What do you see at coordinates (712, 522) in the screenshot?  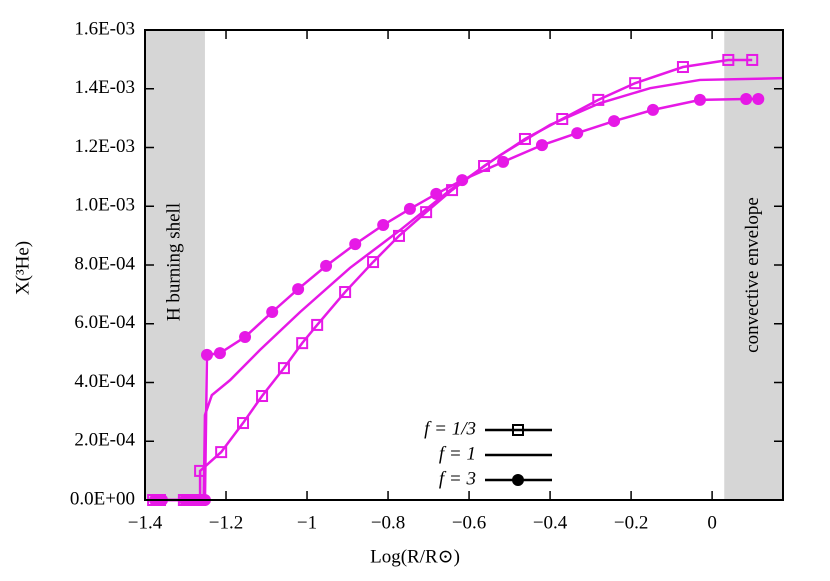 I see `x-tick-label: 0` at bounding box center [712, 522].